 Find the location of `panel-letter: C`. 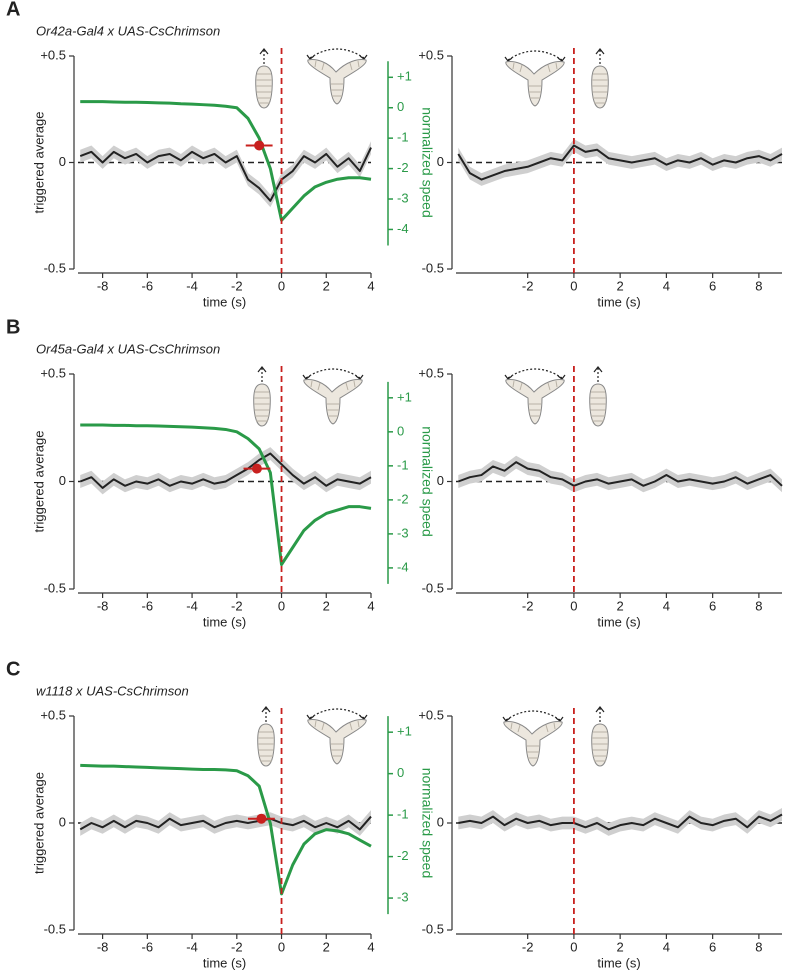

panel-letter: C is located at coordinates (13, 669).